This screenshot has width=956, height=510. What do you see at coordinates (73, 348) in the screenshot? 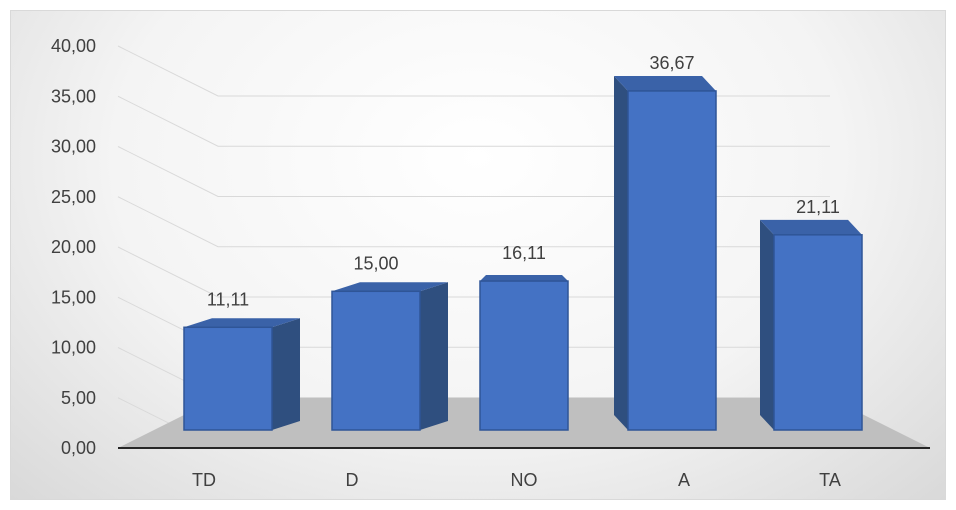
I see `y-tick-label: 10,00` at bounding box center [73, 348].